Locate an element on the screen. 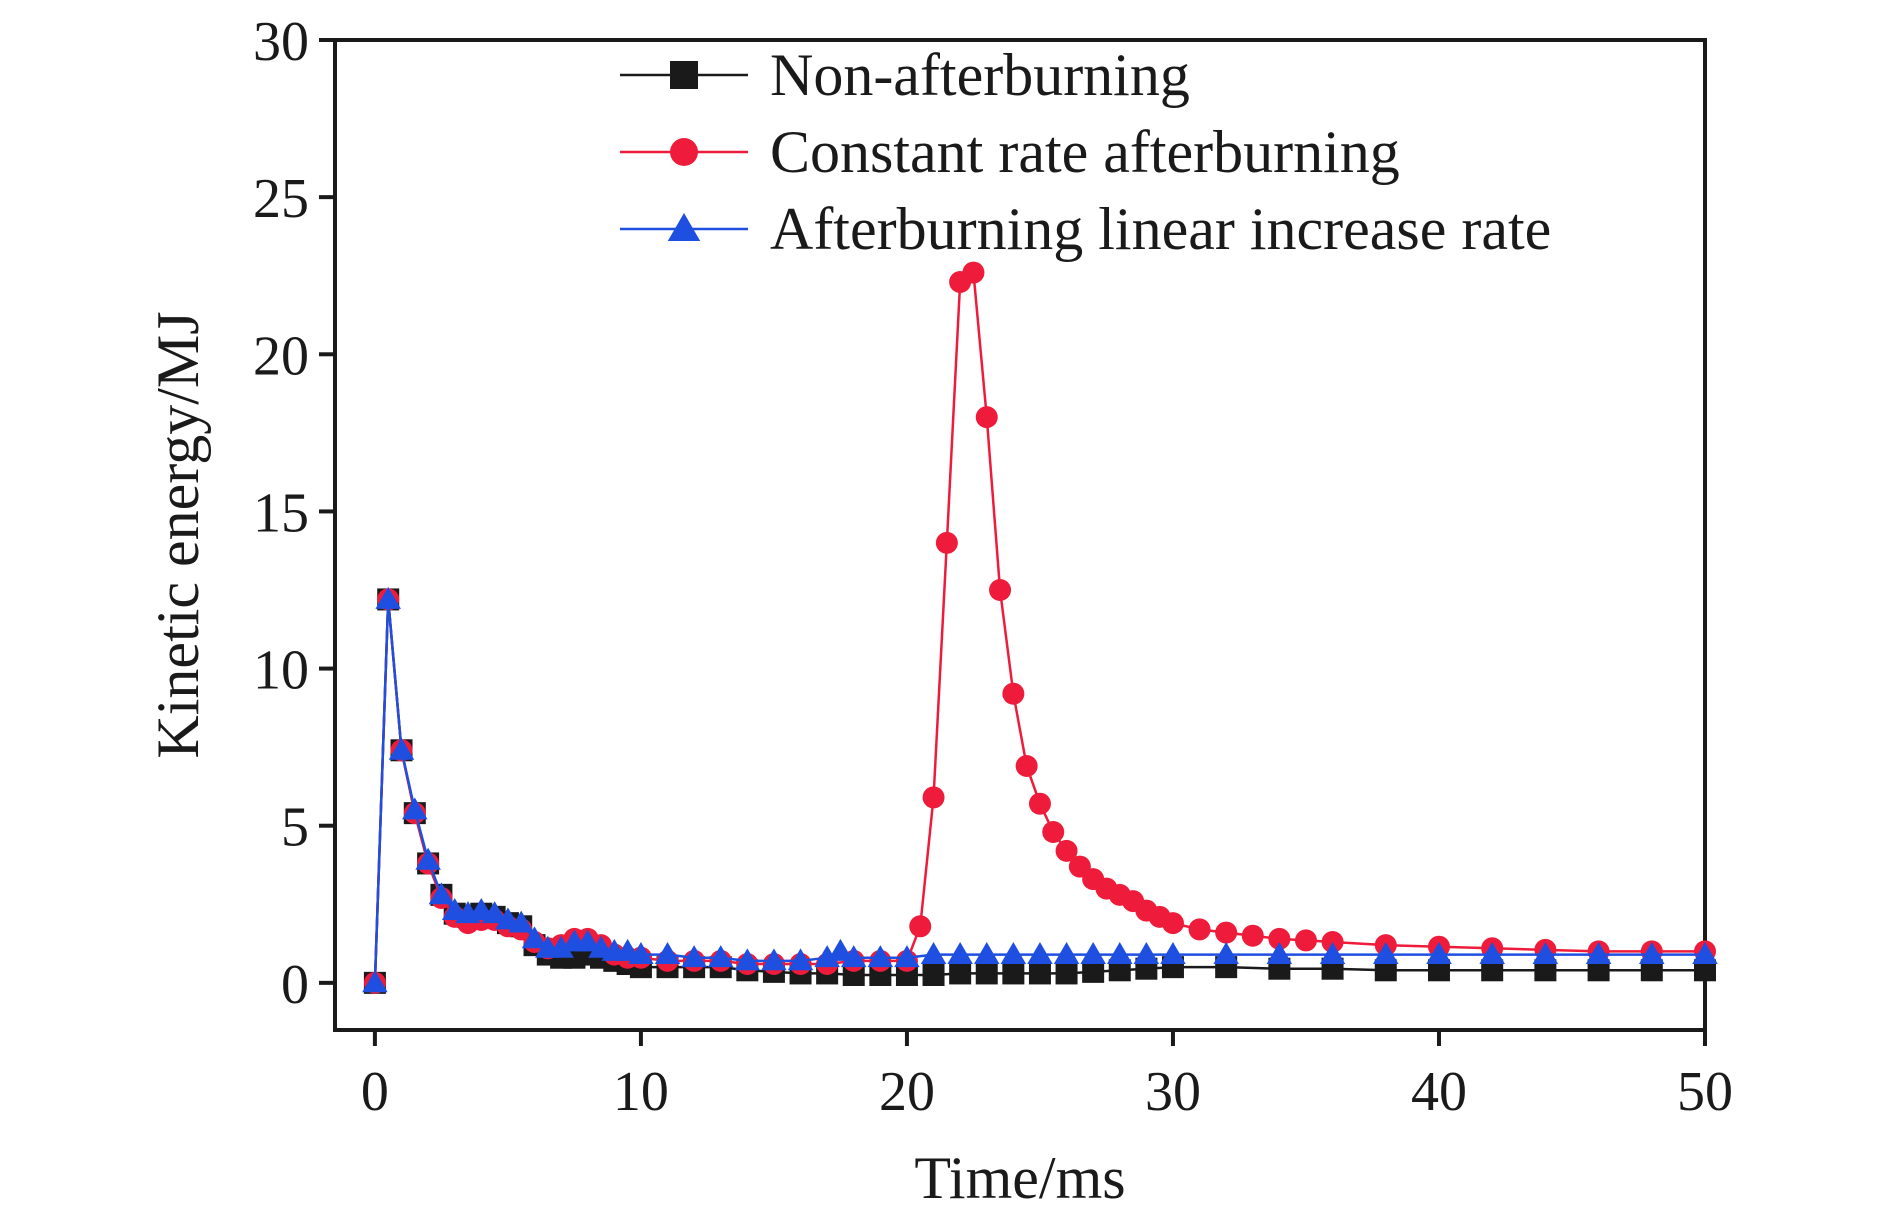  x-tick-label: 20 is located at coordinates (907, 1092).